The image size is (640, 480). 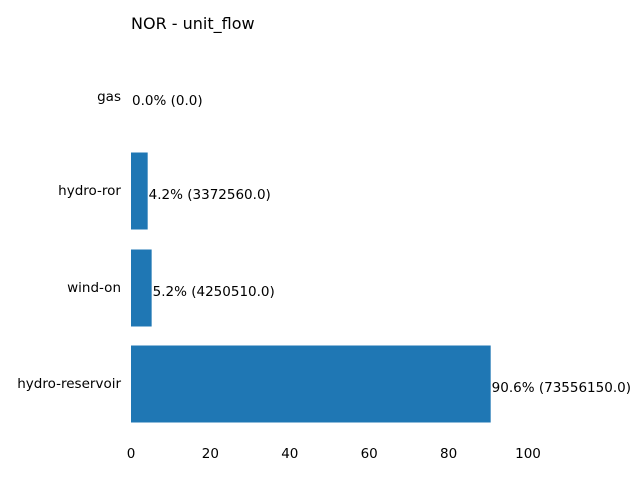 I want to click on category-label-hydro-reservoir: hydro-reservoir, so click(x=69, y=384).